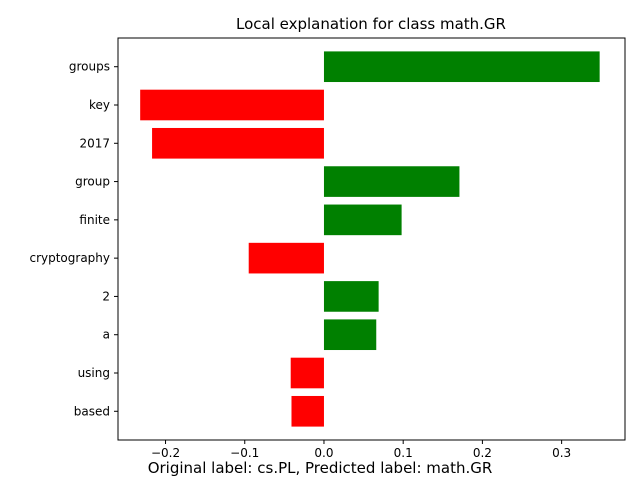  What do you see at coordinates (94, 143) in the screenshot?
I see `y-tick-label: 2017` at bounding box center [94, 143].